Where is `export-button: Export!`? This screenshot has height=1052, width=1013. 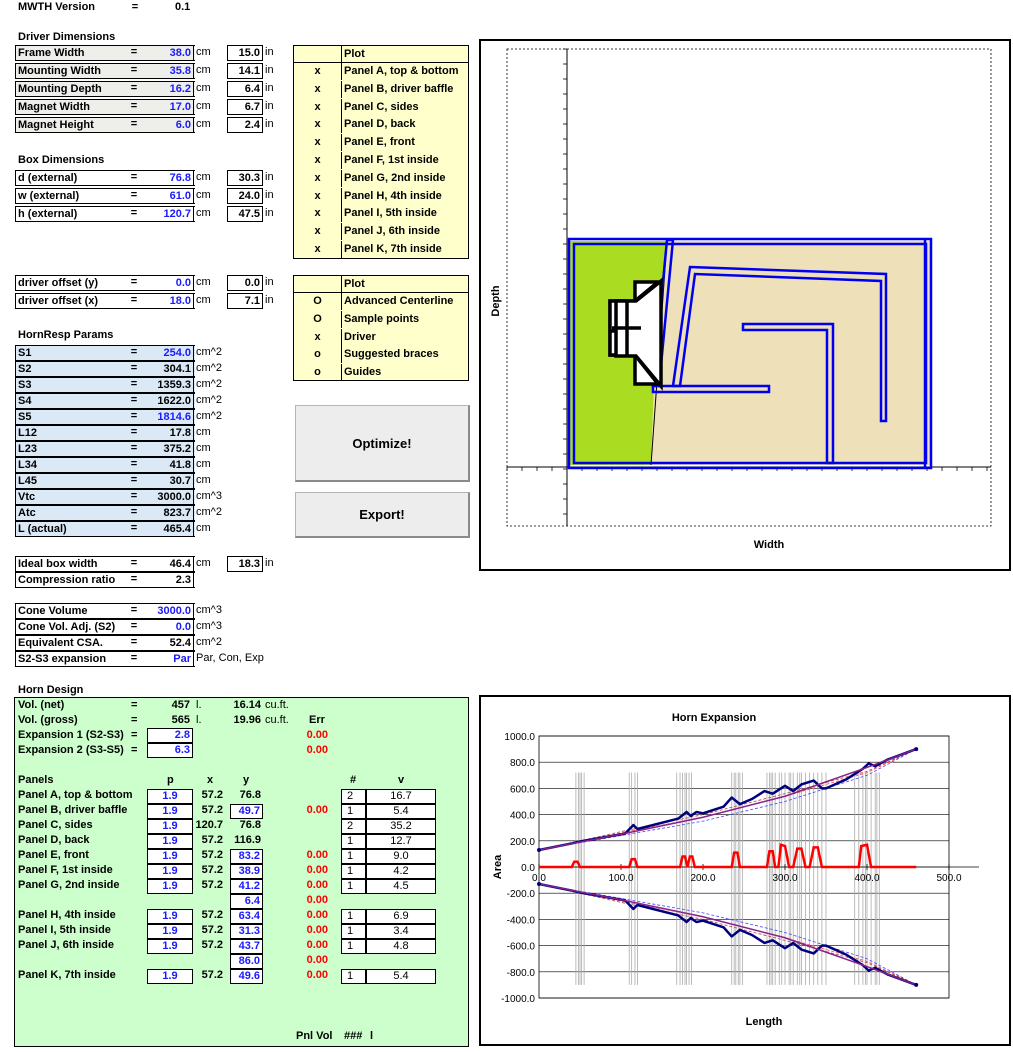 export-button: Export! is located at coordinates (382, 515).